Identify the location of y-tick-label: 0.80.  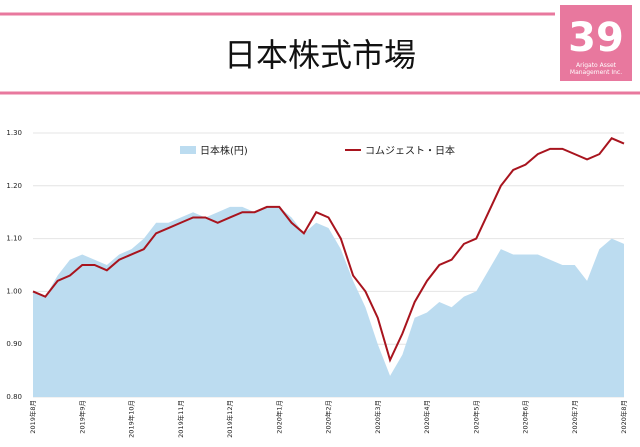
(14, 397).